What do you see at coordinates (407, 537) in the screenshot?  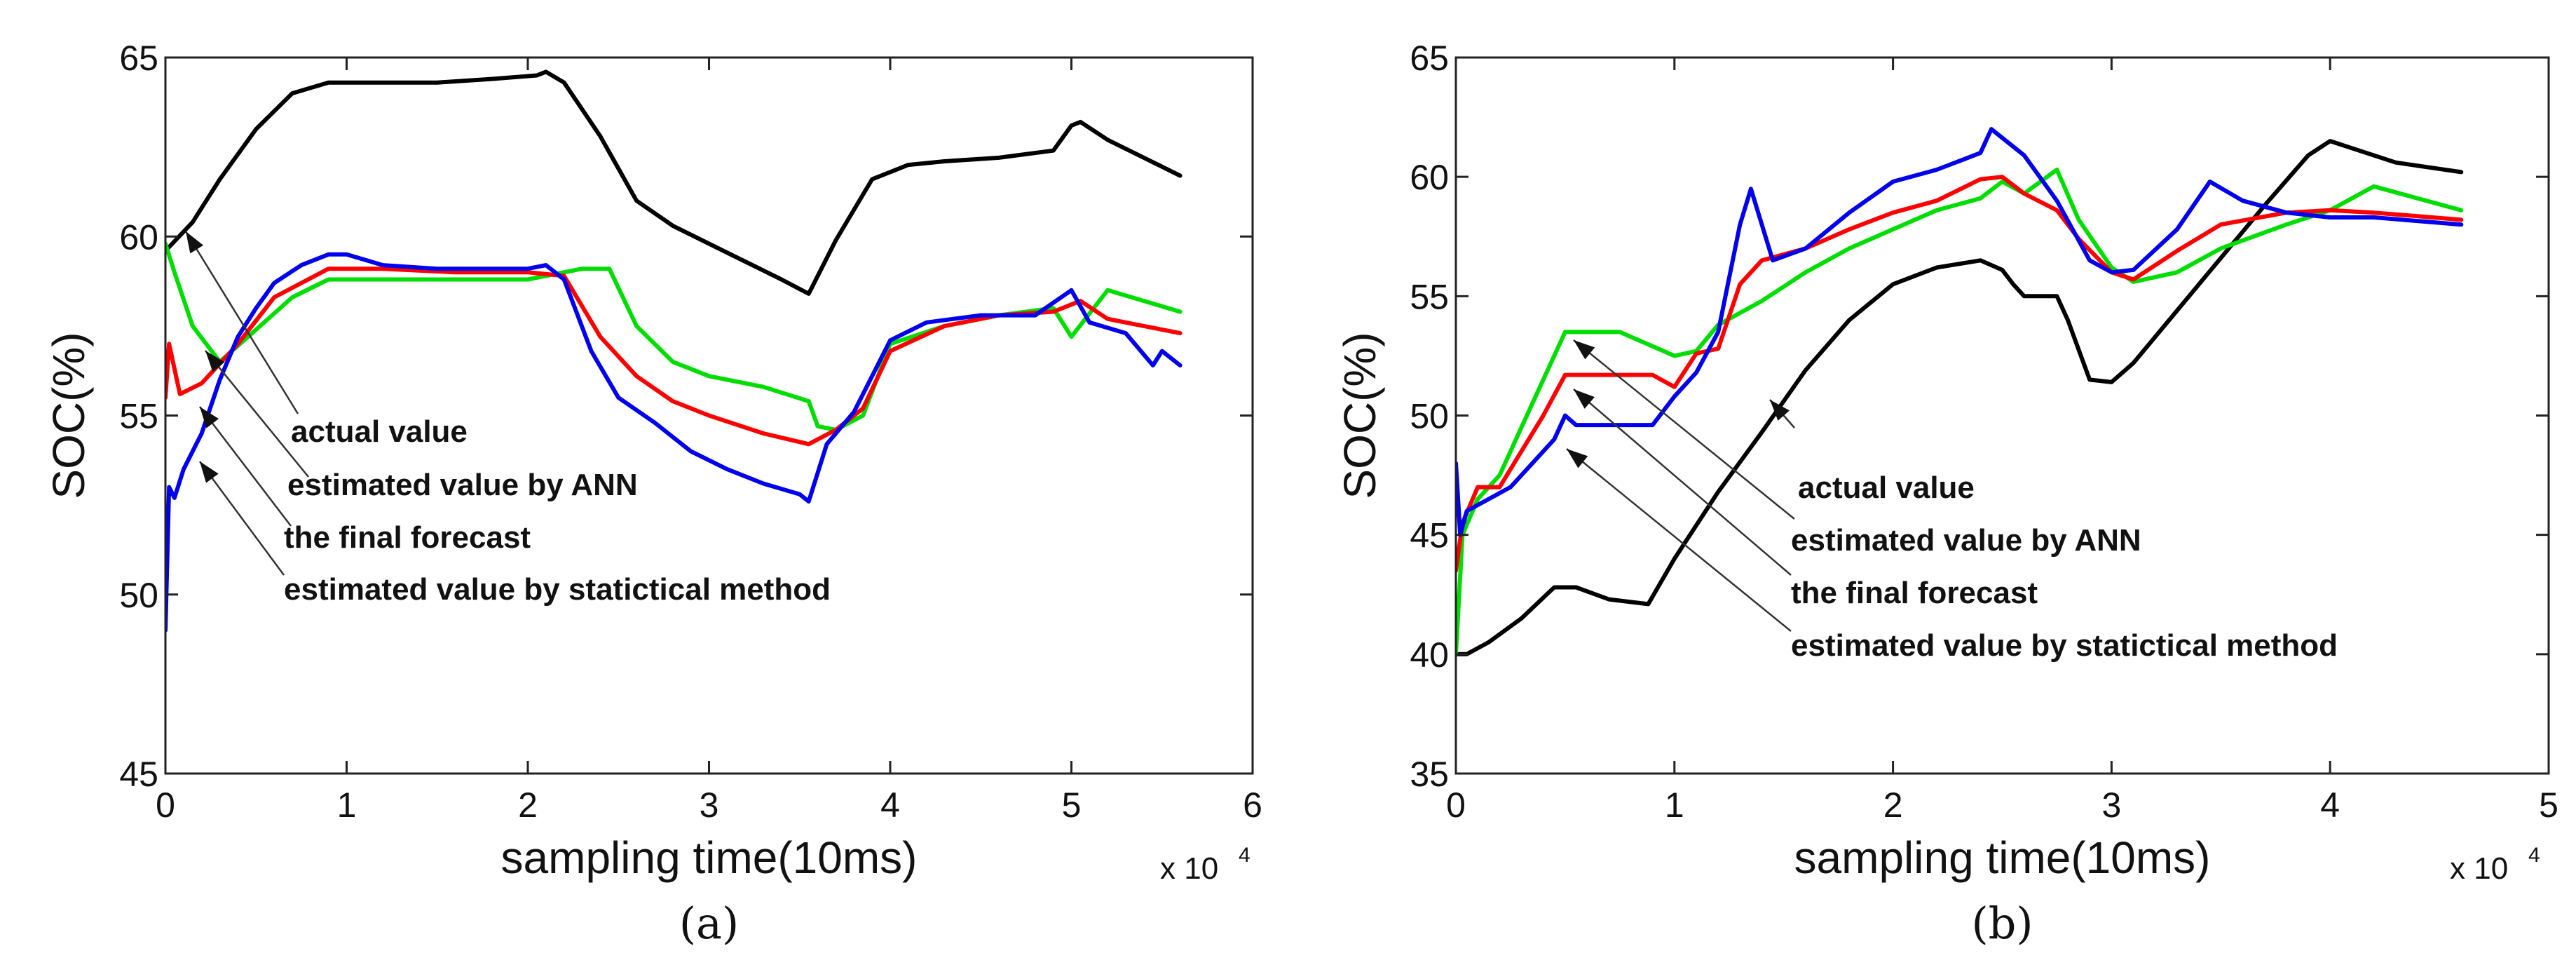 I see `chart-a-annotation-text: the final forecast` at bounding box center [407, 537].